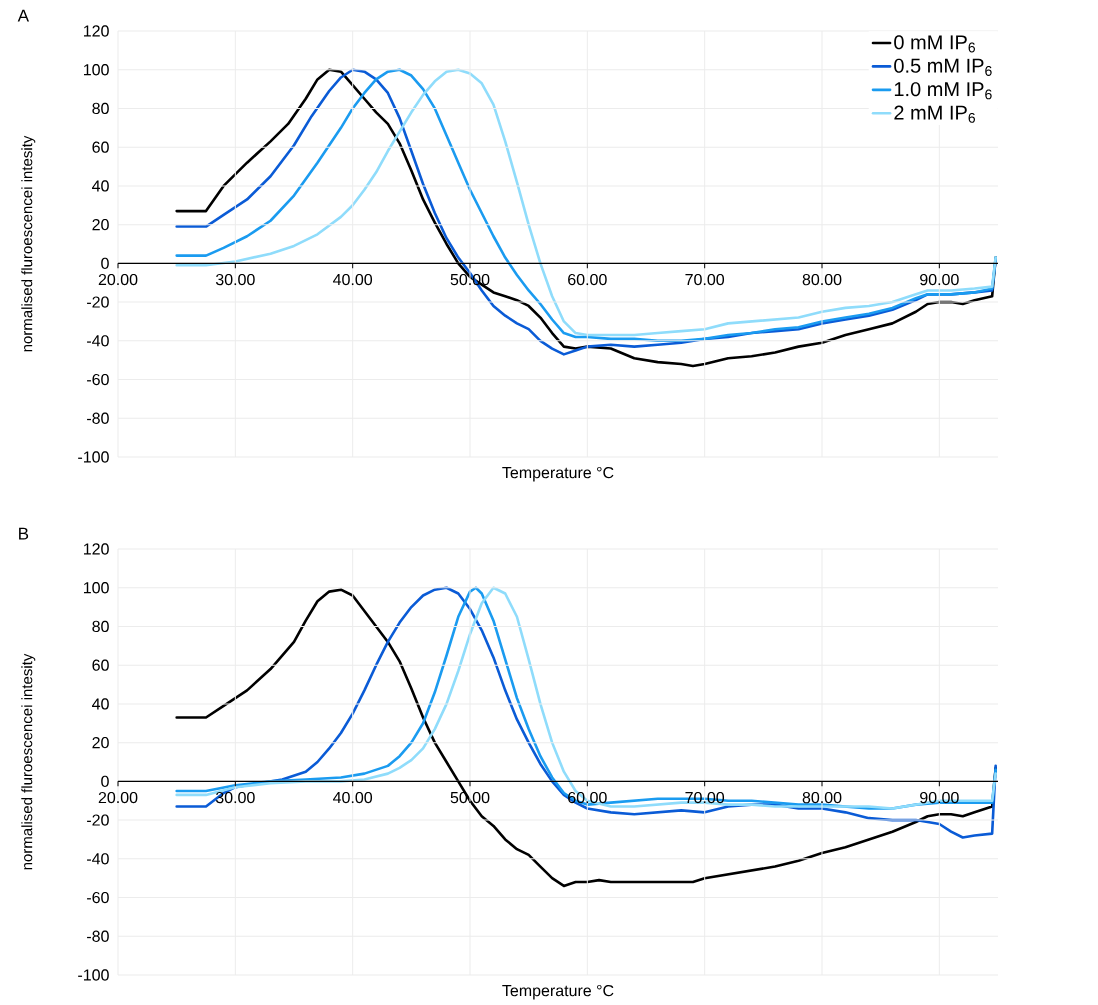 The width and height of the screenshot is (1098, 1005). What do you see at coordinates (24, 533) in the screenshot?
I see `chart-title: B` at bounding box center [24, 533].